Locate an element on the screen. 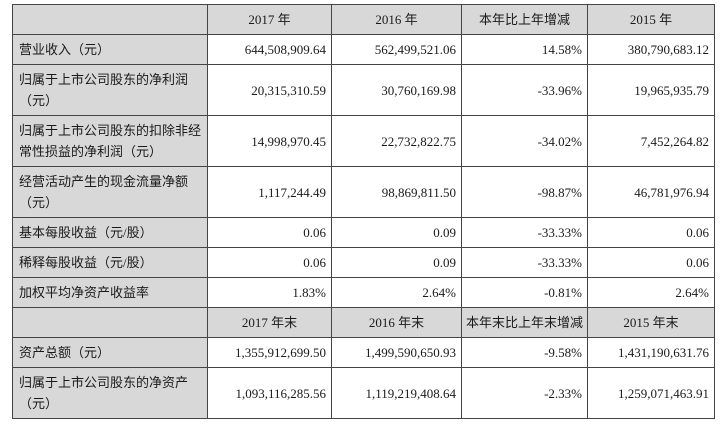 This screenshot has height=429, width=727. value-cell: -98.87% is located at coordinates (524, 192).